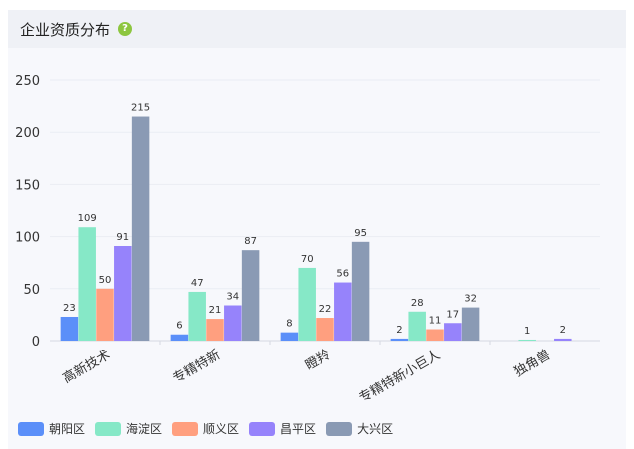 This screenshot has height=449, width=634. I want to click on x-tick-label: 瞪羚, so click(318, 360).